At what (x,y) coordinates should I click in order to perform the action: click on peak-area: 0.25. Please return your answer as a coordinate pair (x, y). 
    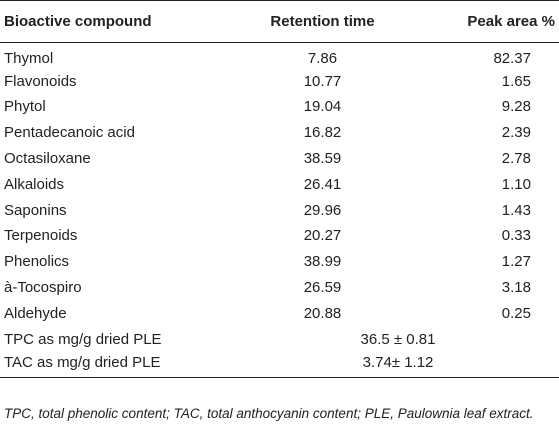
    Looking at the image, I should click on (516, 313).